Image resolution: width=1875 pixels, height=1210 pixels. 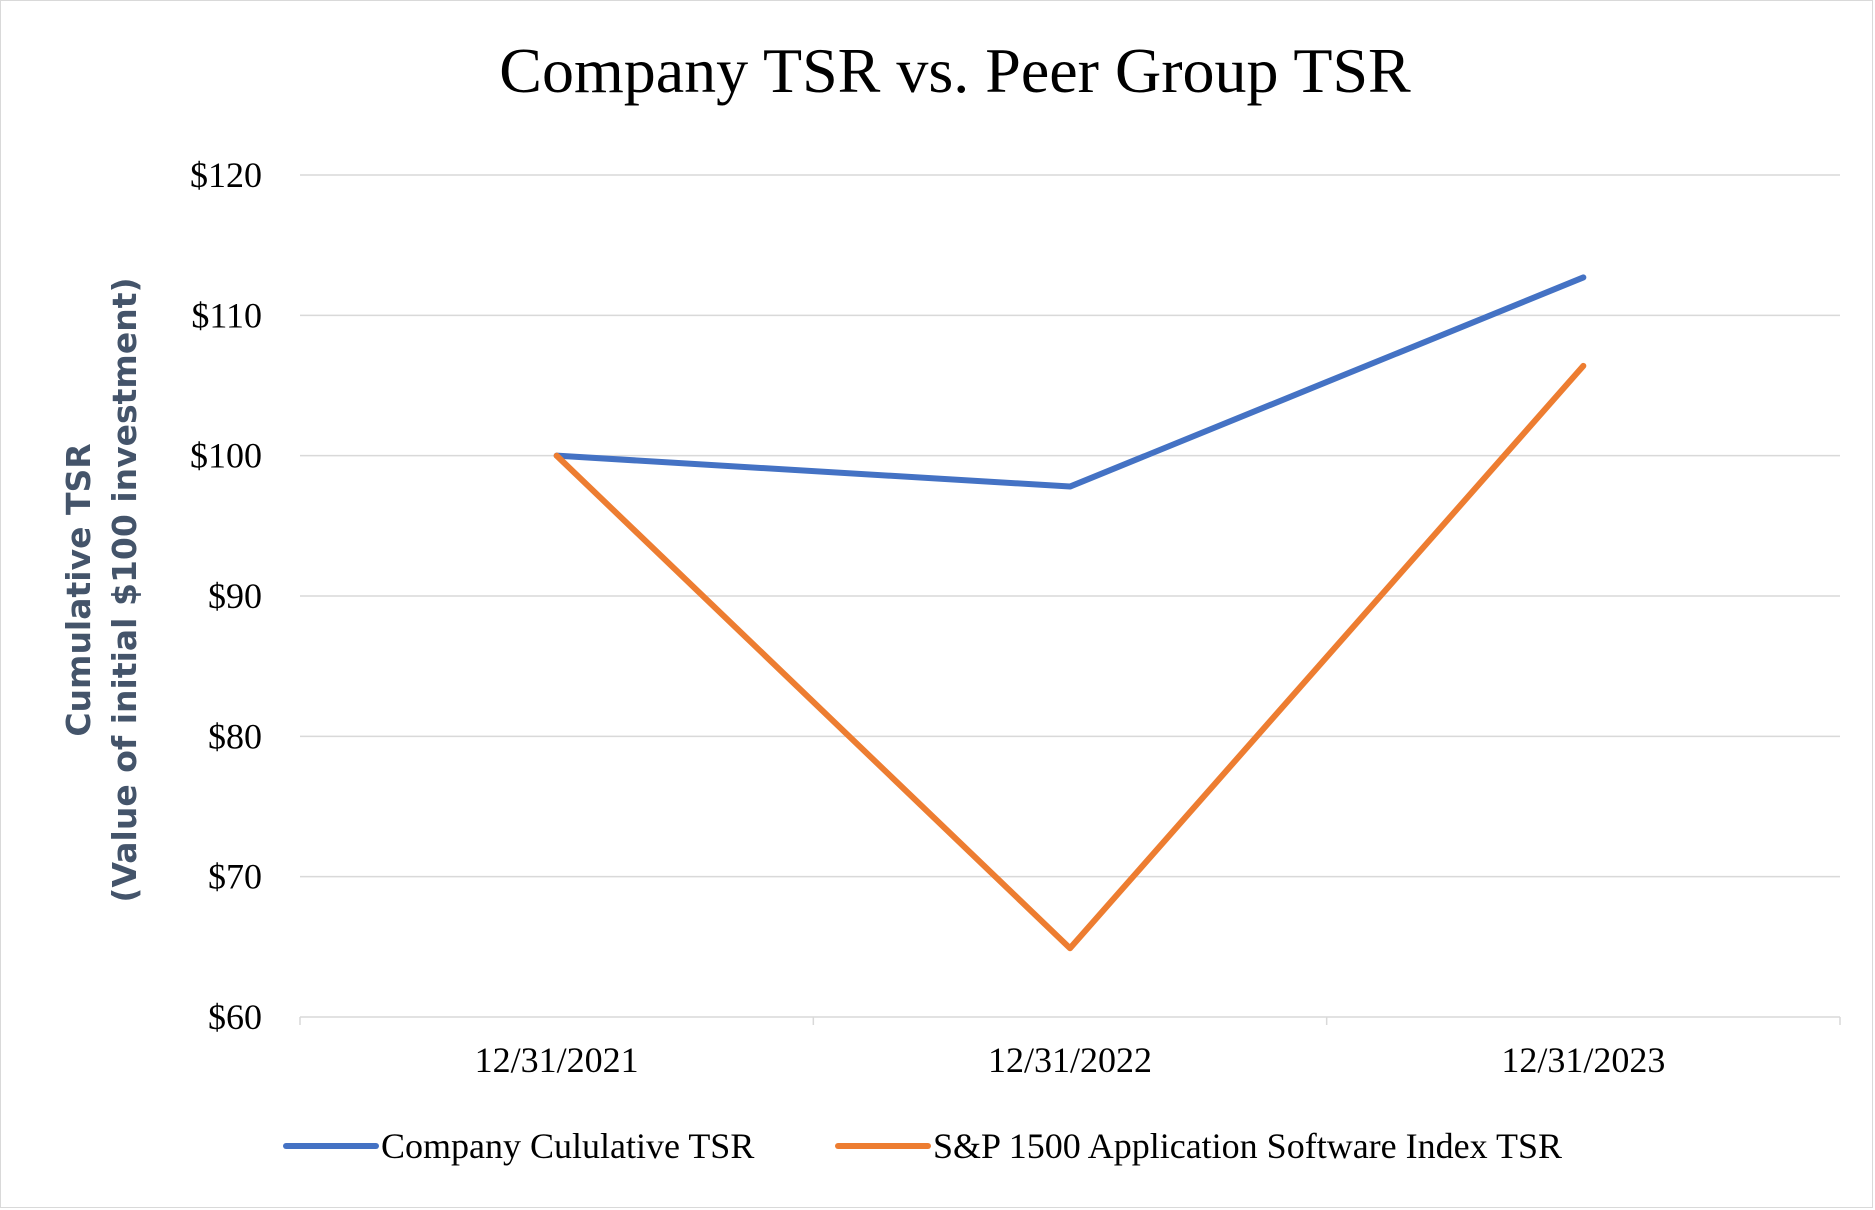 What do you see at coordinates (124, 589) in the screenshot?
I see `y-axis-label-line-2: (Value of initial $100 investment)` at bounding box center [124, 589].